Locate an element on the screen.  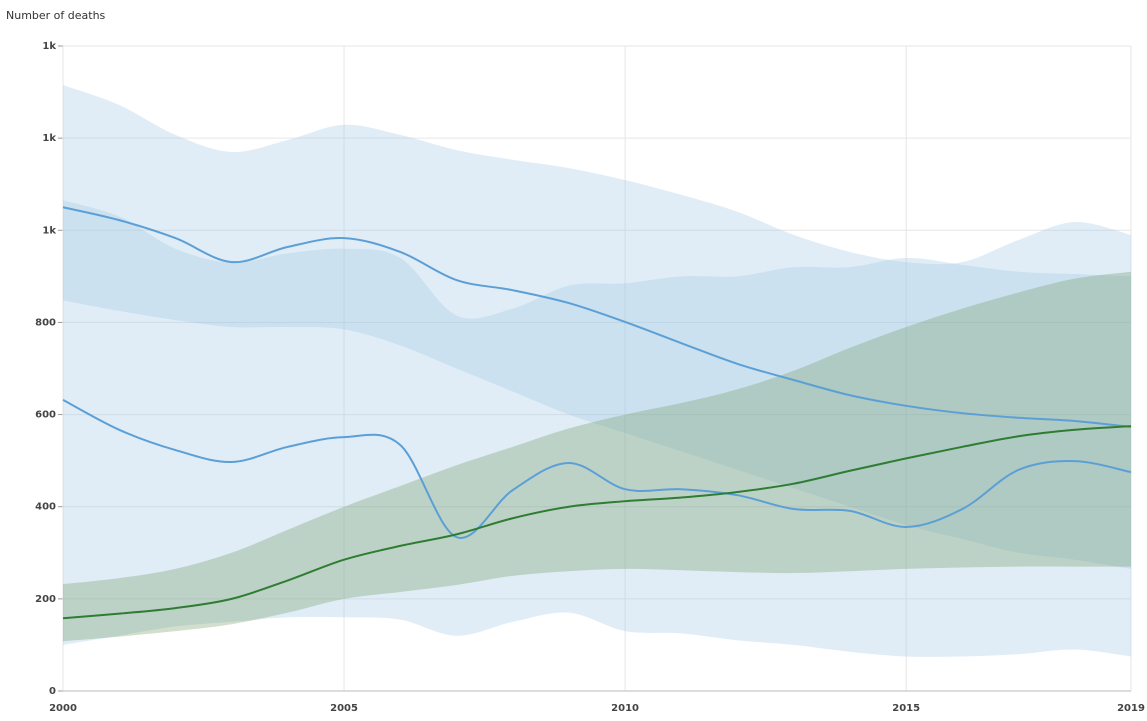
x-tick-label: 2010 is located at coordinates (625, 708).